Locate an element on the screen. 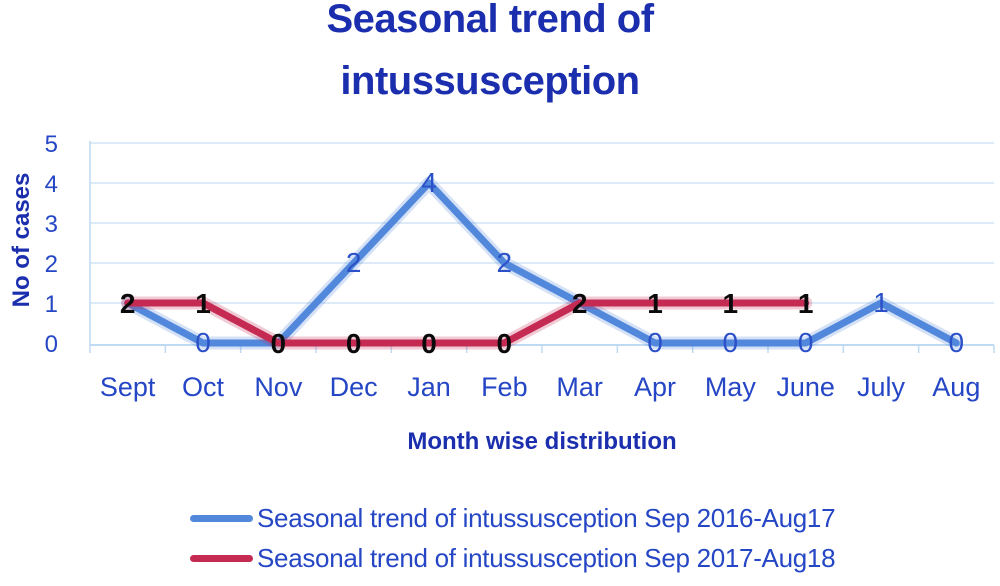 This screenshot has height=586, width=1000. data-label-s0-june: 0 is located at coordinates (806, 342).